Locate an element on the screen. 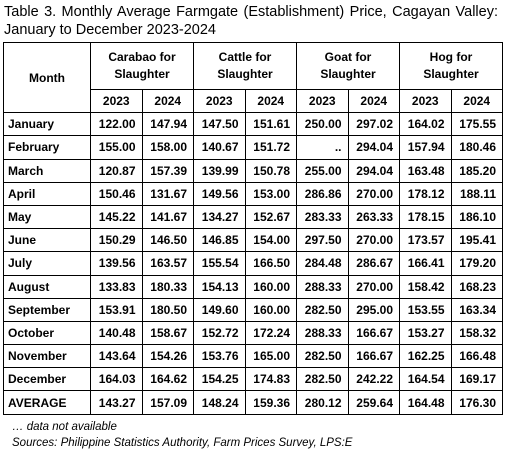 Image resolution: width=506 pixels, height=457 pixels. price-cell: 150.78 is located at coordinates (270, 170).